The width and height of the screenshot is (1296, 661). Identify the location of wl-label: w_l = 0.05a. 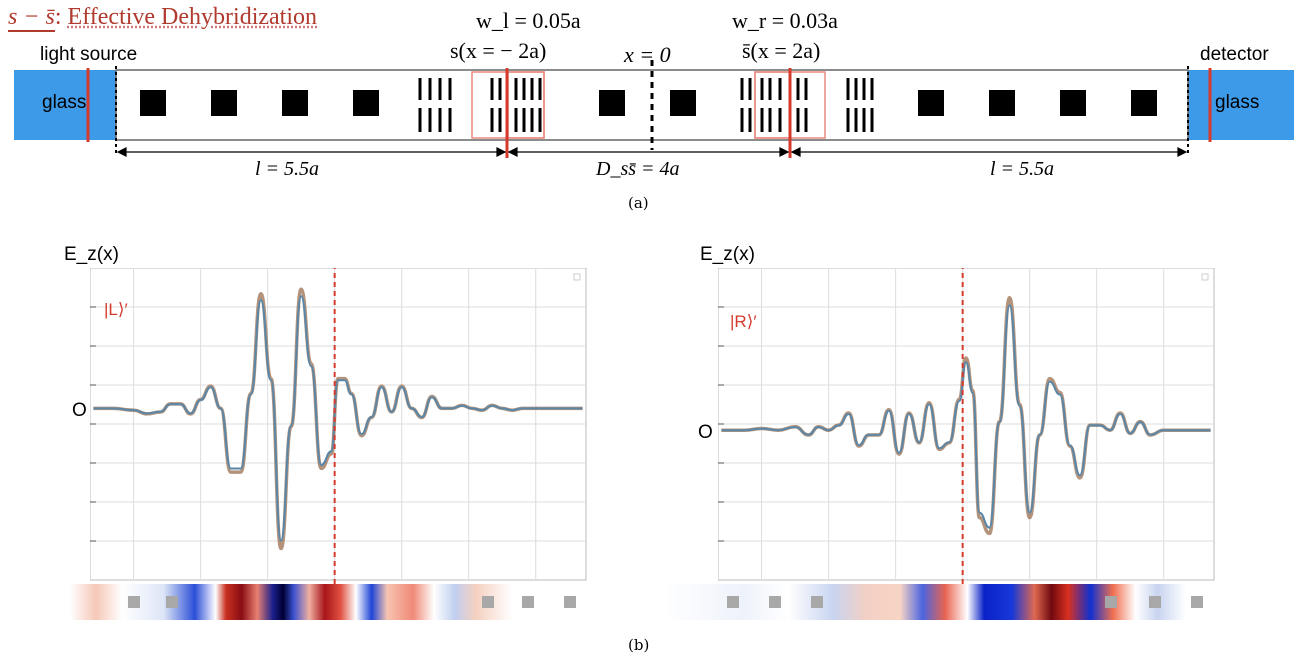
(528, 20).